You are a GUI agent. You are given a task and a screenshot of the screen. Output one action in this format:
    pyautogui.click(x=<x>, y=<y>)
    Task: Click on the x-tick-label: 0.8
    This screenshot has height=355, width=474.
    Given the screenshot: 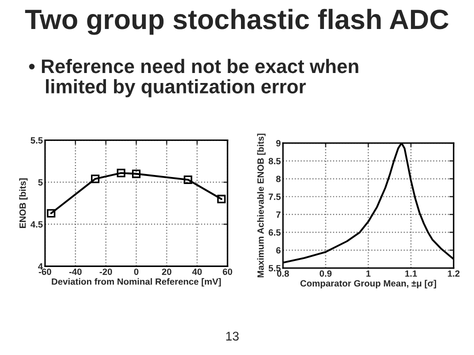 What is the action you would take?
    pyautogui.click(x=283, y=273)
    